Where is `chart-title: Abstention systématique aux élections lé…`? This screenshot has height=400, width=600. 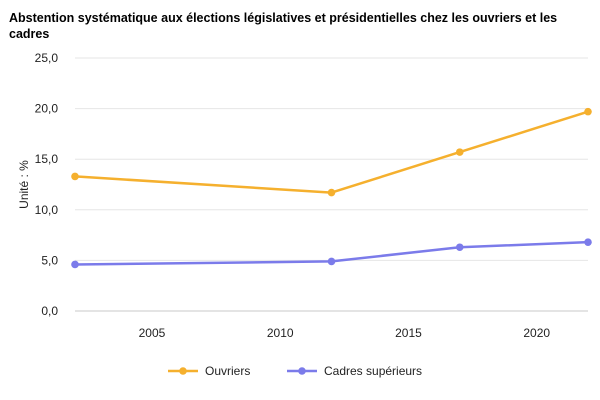 chart-title: Abstention systématique aux élections lé… is located at coordinates (283, 26).